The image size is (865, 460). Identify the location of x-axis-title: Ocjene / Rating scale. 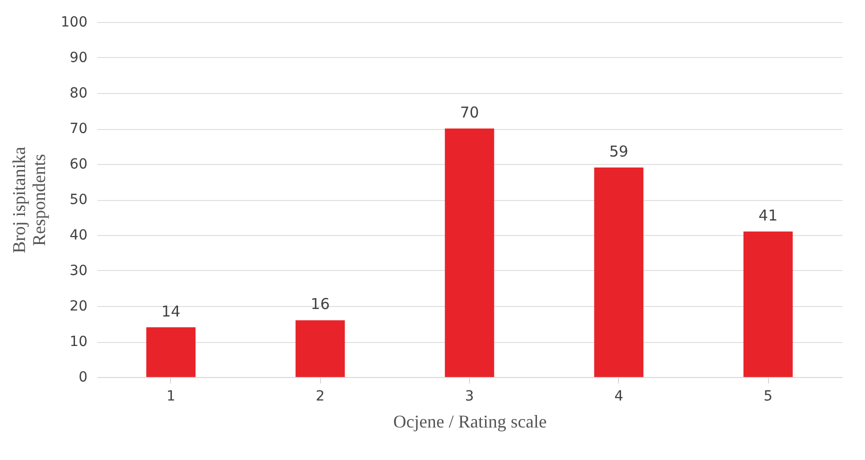
(470, 422).